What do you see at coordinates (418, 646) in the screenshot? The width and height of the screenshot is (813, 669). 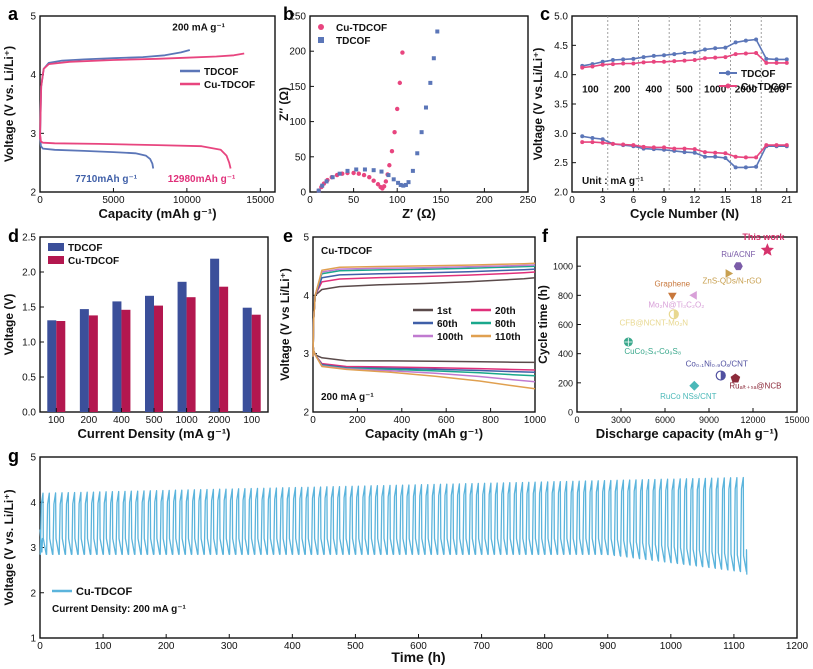 I see `x-tick-label: 600` at bounding box center [418, 646].